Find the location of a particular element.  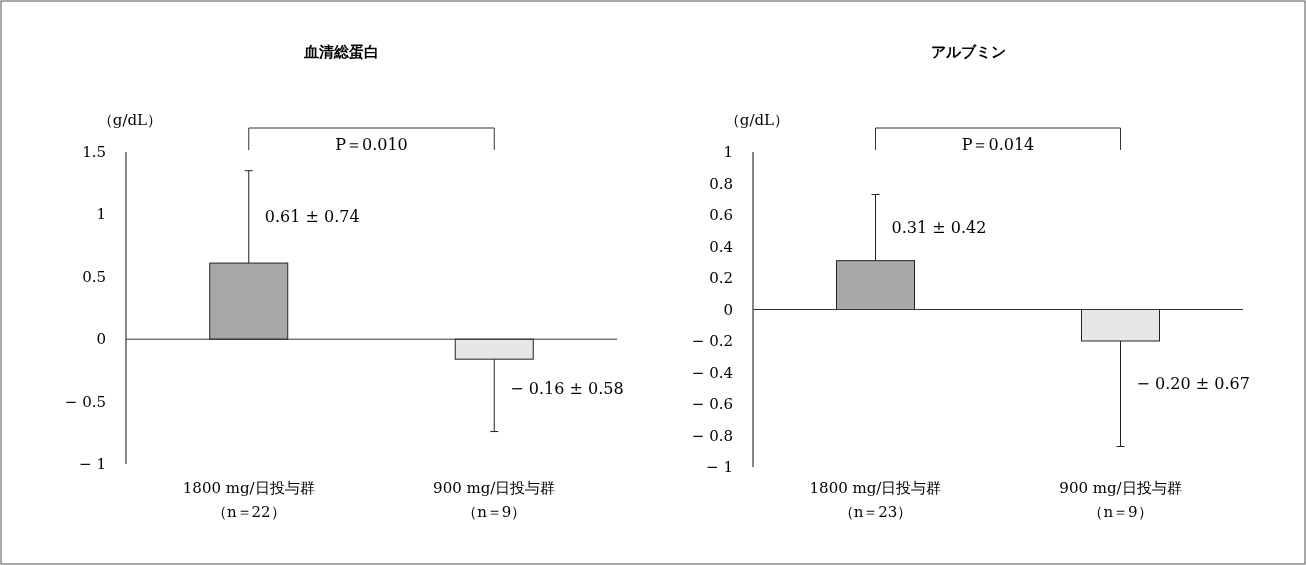

y-tick-label: 0.2 is located at coordinates (721, 278).